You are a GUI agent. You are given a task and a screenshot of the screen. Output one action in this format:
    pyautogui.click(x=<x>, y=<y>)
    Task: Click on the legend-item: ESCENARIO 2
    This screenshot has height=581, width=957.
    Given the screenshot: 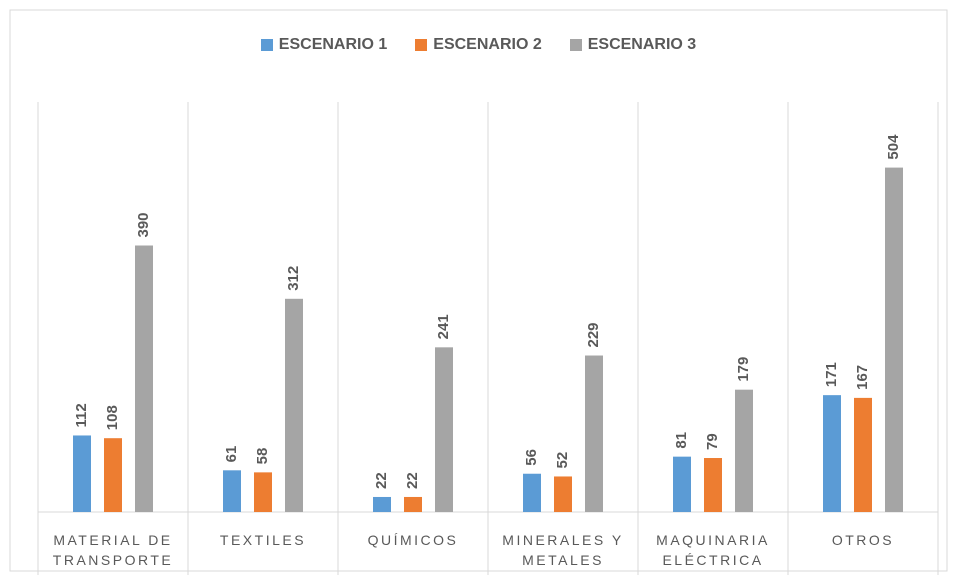 What is the action you would take?
    pyautogui.click(x=478, y=45)
    